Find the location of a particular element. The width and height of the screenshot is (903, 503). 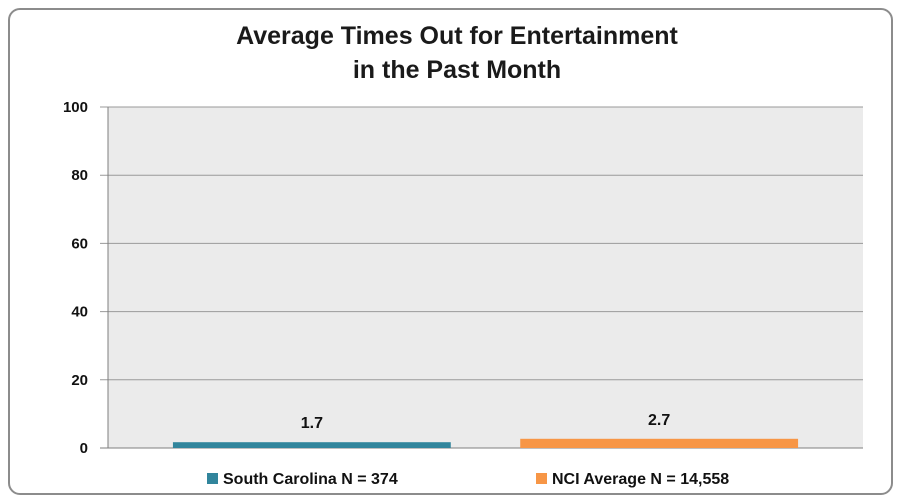

chart-title-line-2: in the Past Month is located at coordinates (457, 70).